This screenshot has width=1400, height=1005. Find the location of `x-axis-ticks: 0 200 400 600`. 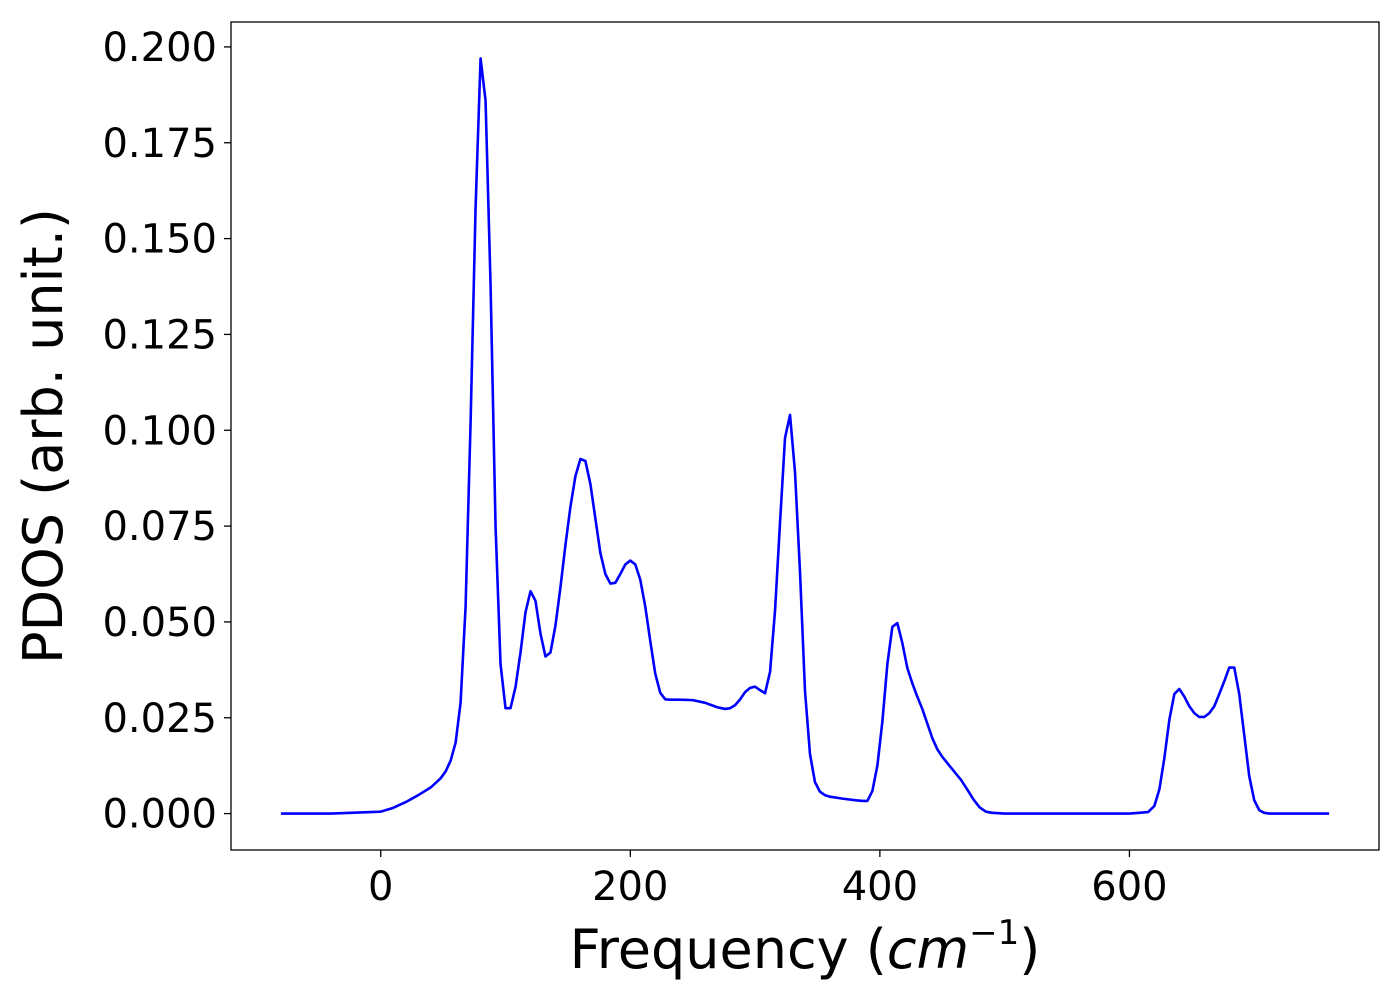

x-axis-ticks: 0 200 400 600 is located at coordinates (768, 880).